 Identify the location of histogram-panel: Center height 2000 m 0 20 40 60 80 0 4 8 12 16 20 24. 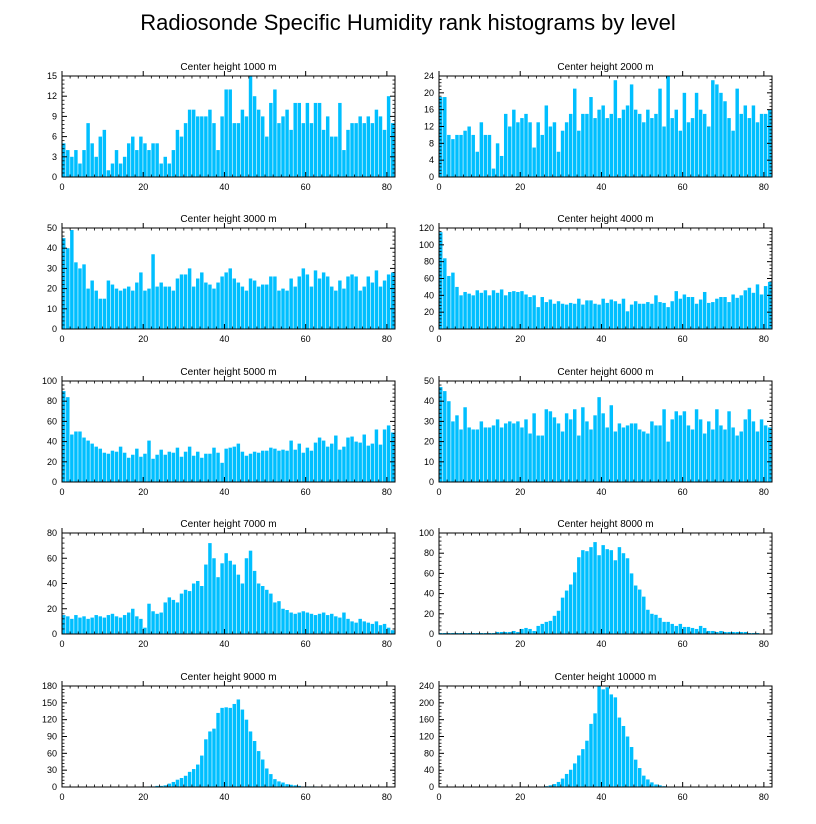
(598, 127).